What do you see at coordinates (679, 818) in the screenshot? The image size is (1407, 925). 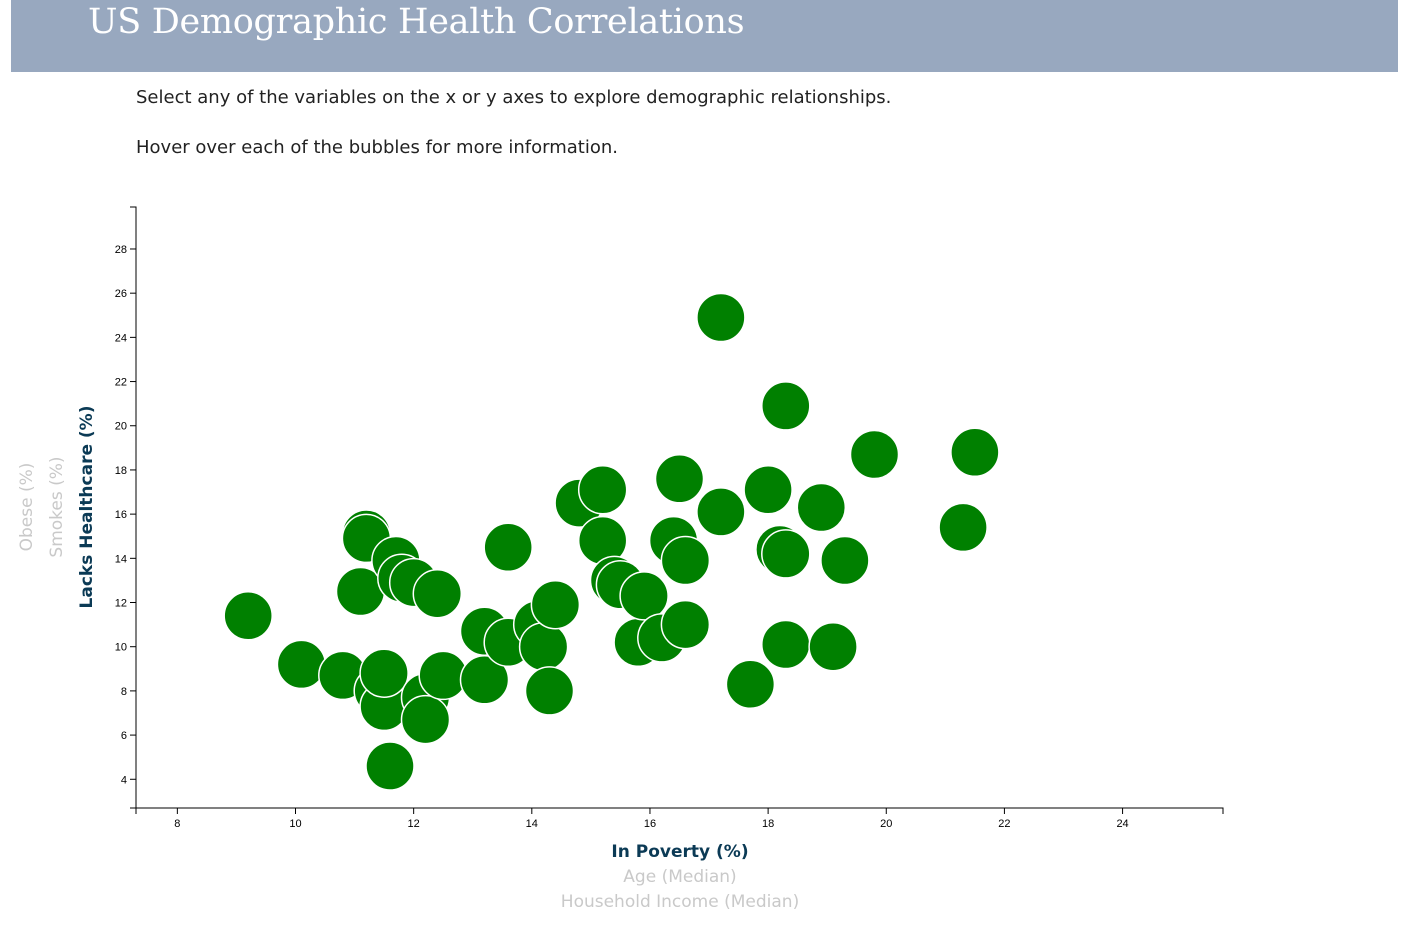 I see `x-axis: 8 10 12 14 16 18 20 22 24` at bounding box center [679, 818].